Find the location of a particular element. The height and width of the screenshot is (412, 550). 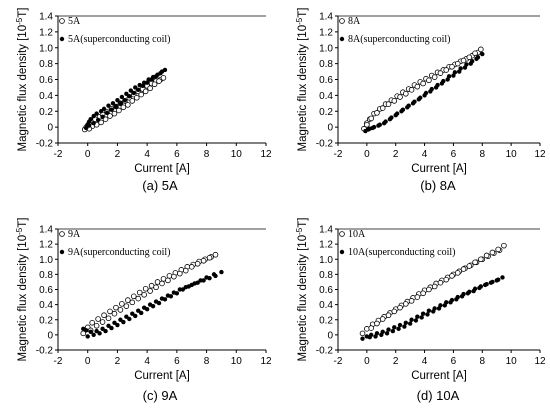

y-tick-label: 0.6 is located at coordinates (46, 80).